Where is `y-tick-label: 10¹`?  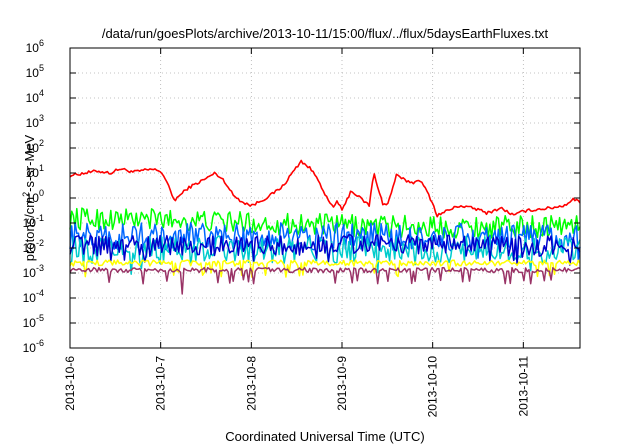 y-tick-label: 10¹ is located at coordinates (35, 171).